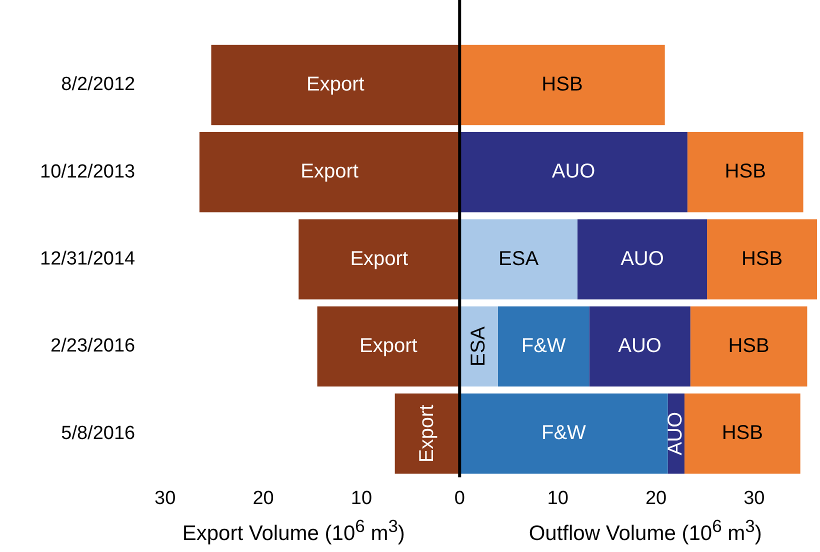 This screenshot has width=820, height=552. I want to click on y-tick-label: 10/12/2013, so click(88, 171).